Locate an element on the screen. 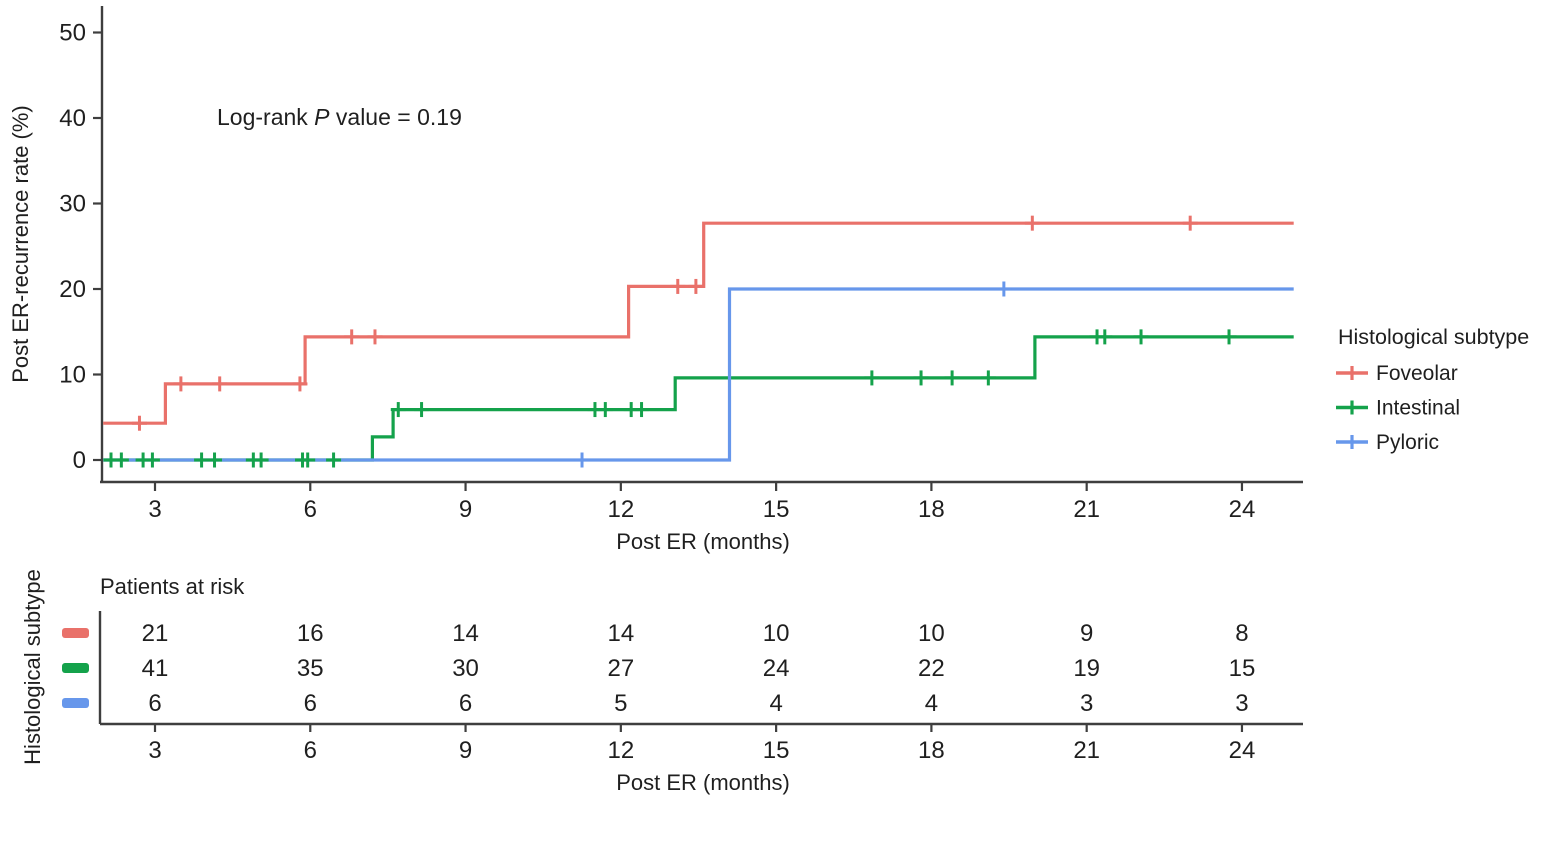 The image size is (1550, 850). risk-x-axis-title: Post ER (months) is located at coordinates (703, 782).